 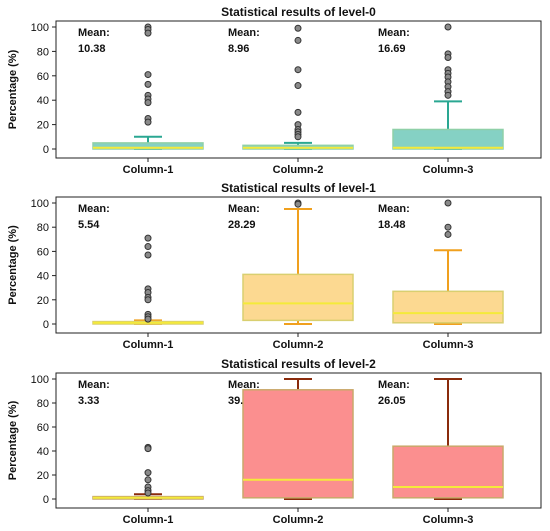 What do you see at coordinates (141, 452) in the screenshot?
I see `box-column-1: Column-1 Mean: 3.33` at bounding box center [141, 452].